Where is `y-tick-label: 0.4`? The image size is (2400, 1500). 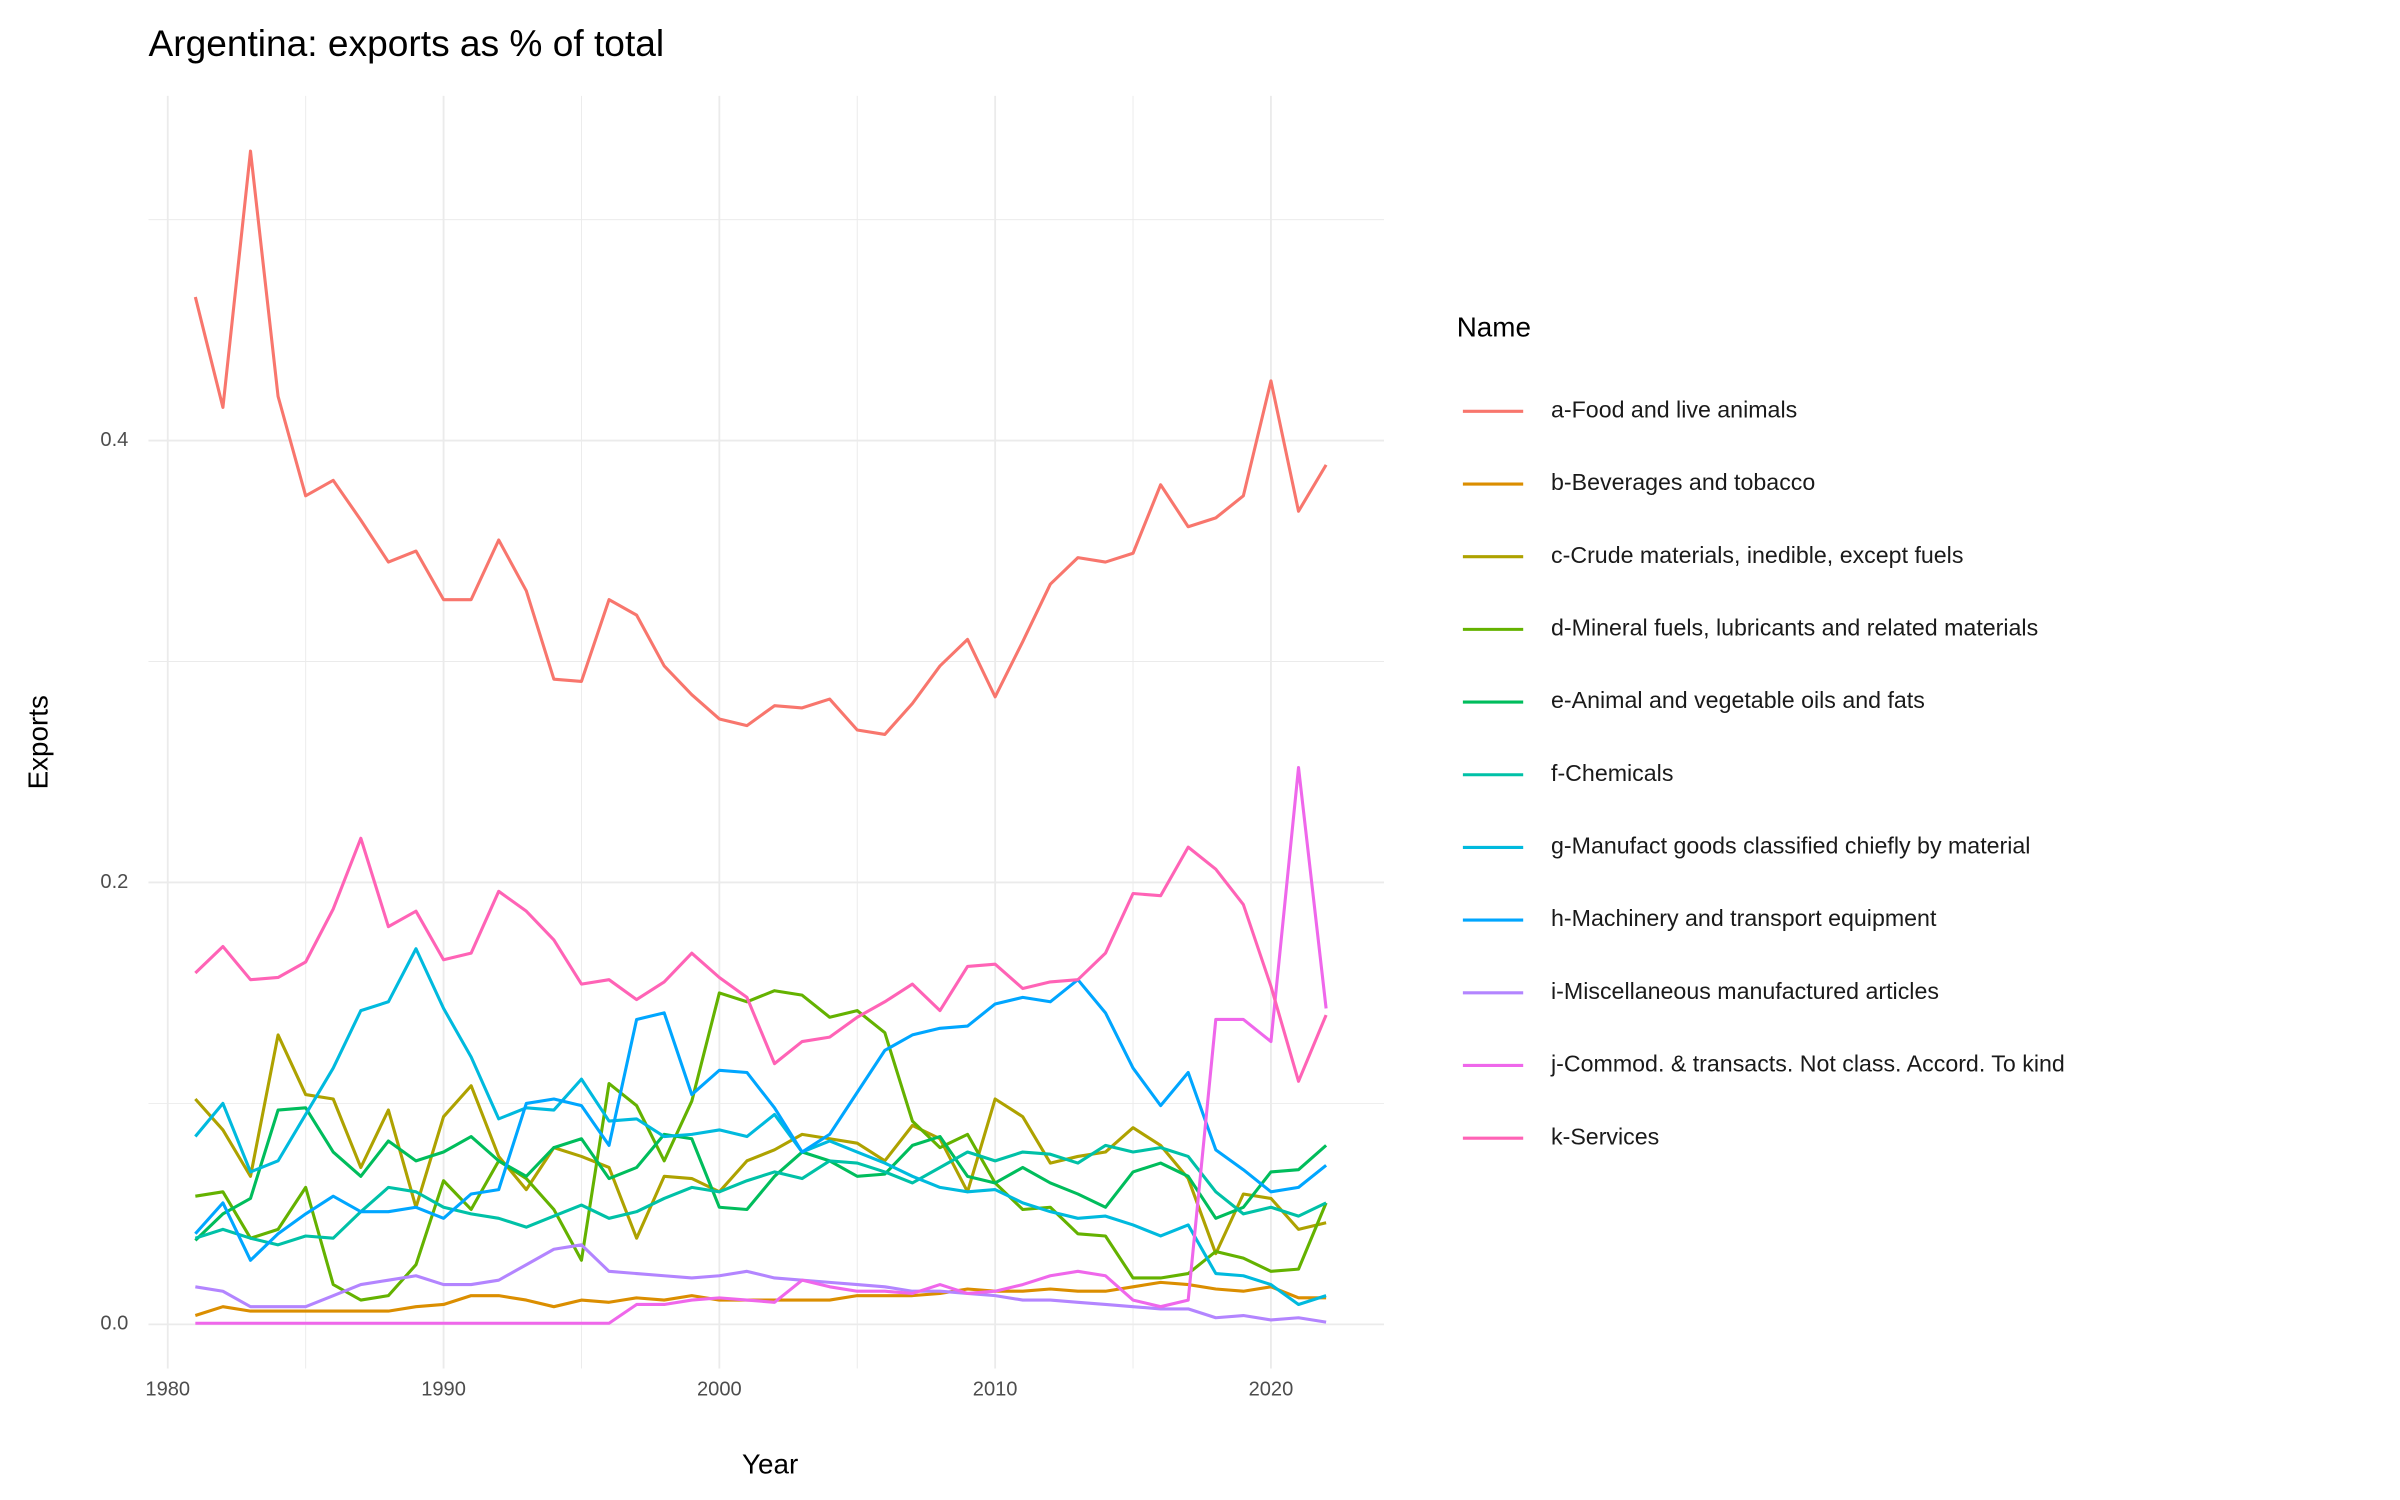
y-tick-label: 0.4 is located at coordinates (114, 440).